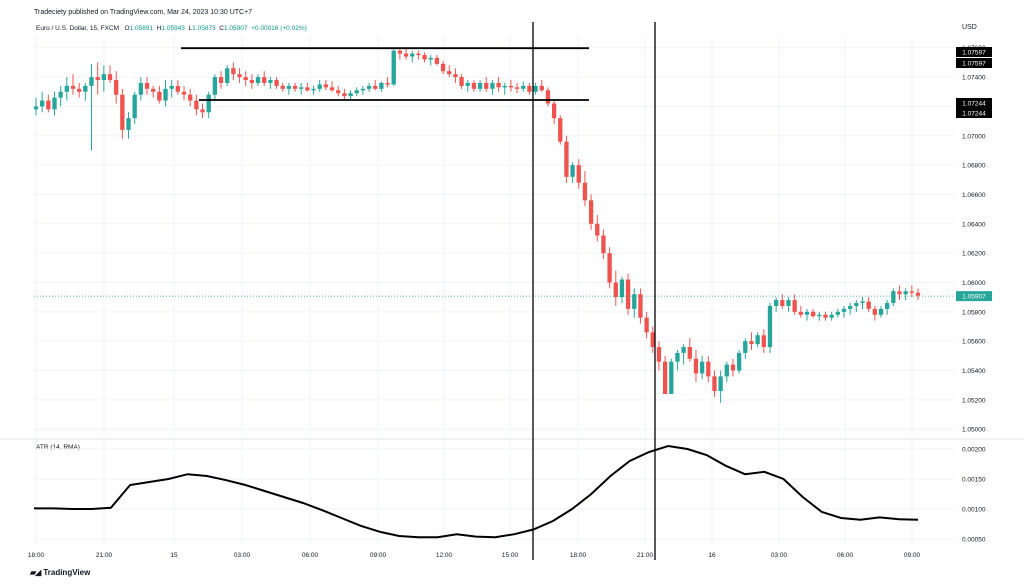 This screenshot has width=1024, height=584. I want to click on brand-footer: ▰◢ TradingView, so click(60, 572).